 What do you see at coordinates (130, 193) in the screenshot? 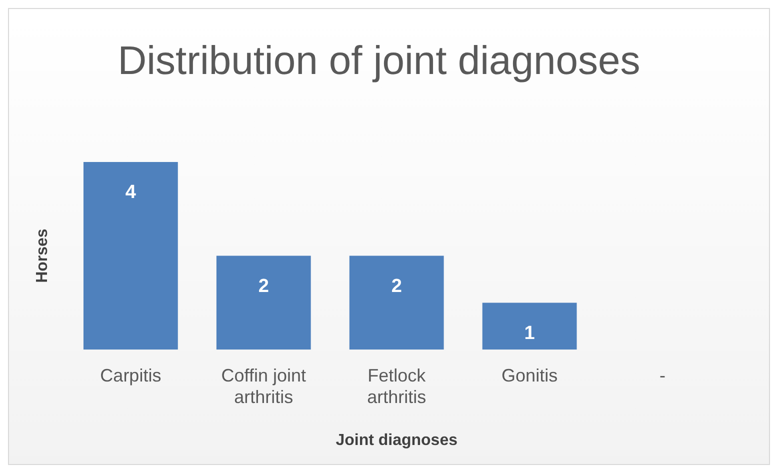
I see `data-label: 4` at bounding box center [130, 193].